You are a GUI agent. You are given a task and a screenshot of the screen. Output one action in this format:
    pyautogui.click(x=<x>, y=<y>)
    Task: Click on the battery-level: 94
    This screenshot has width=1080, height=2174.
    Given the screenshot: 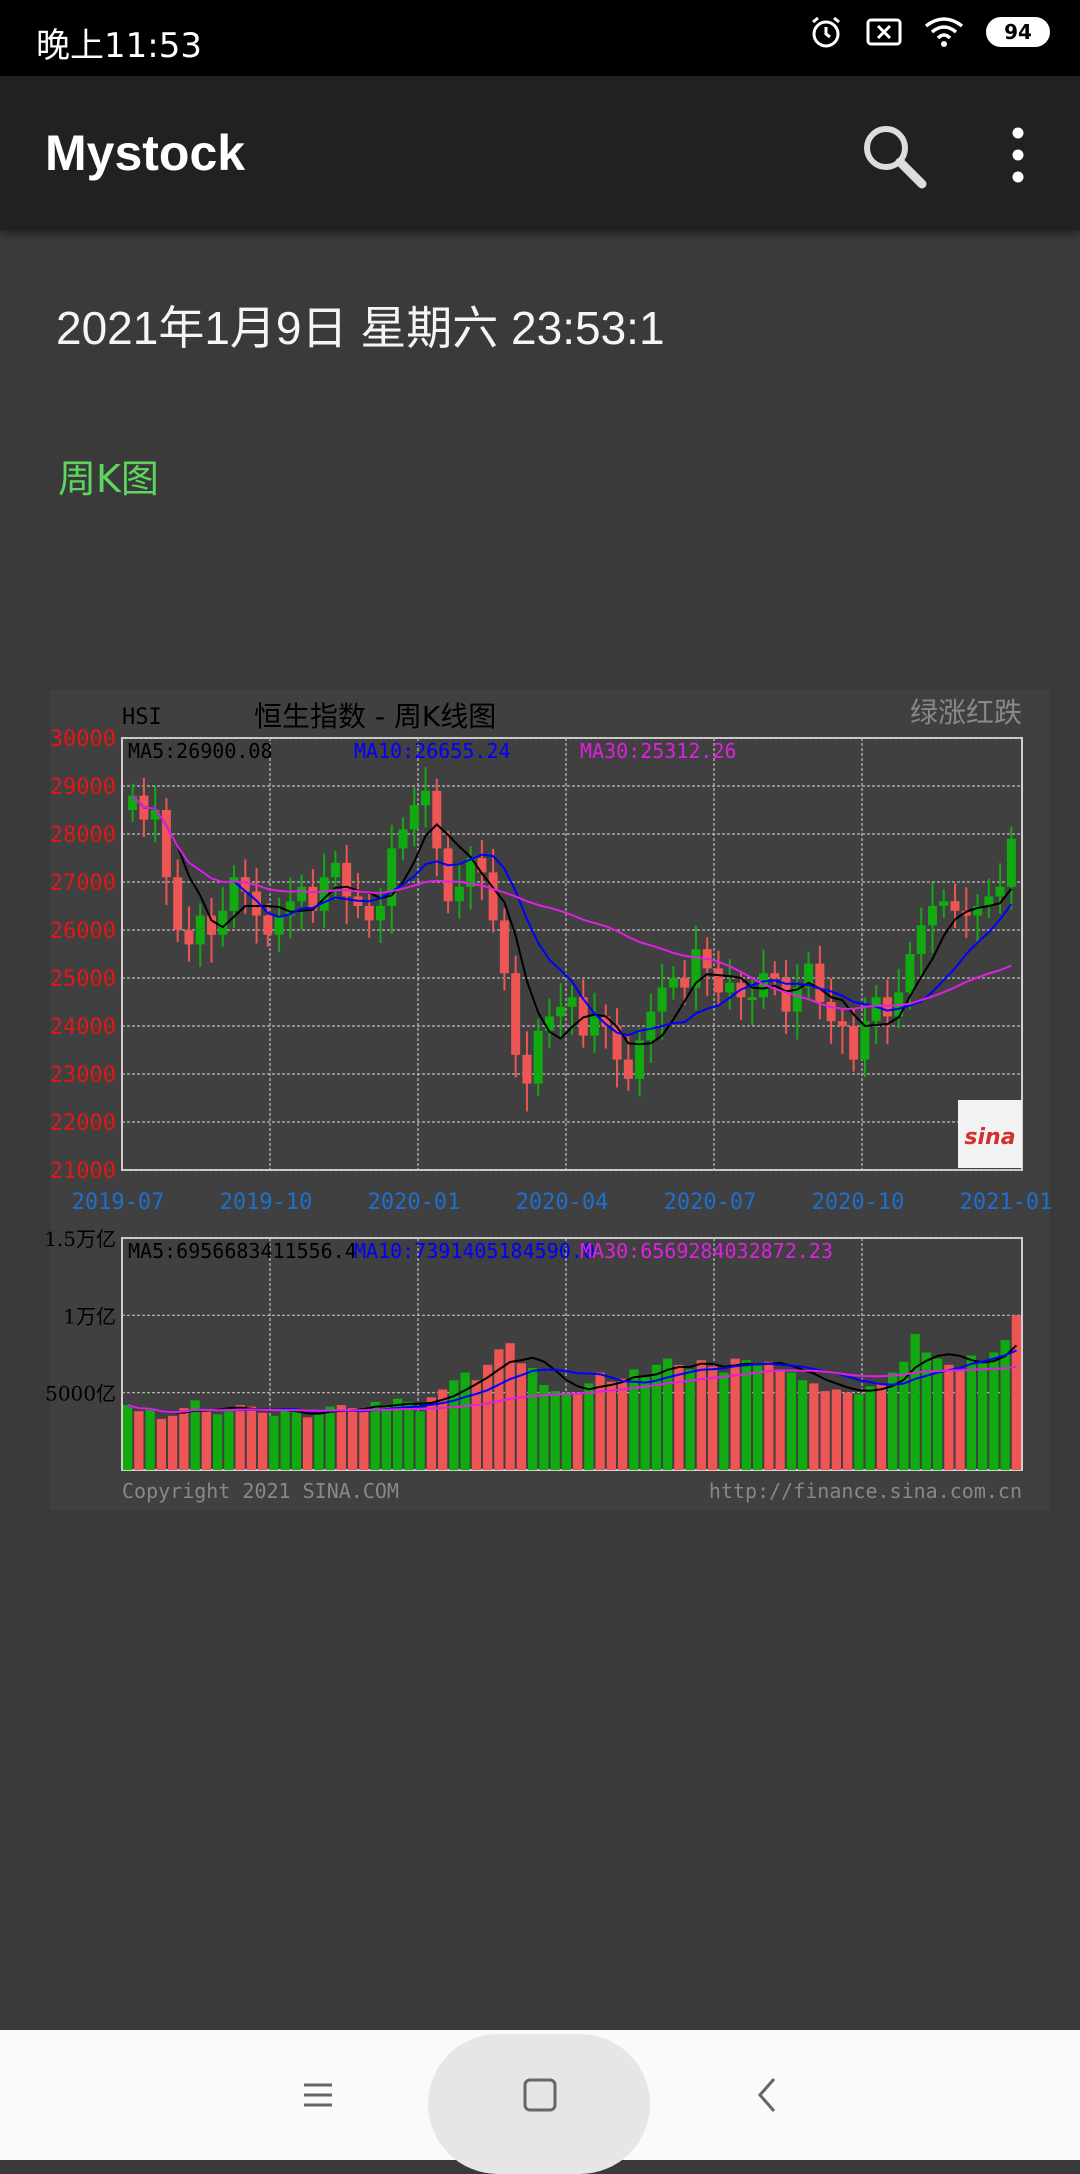 What is the action you would take?
    pyautogui.click(x=1018, y=32)
    